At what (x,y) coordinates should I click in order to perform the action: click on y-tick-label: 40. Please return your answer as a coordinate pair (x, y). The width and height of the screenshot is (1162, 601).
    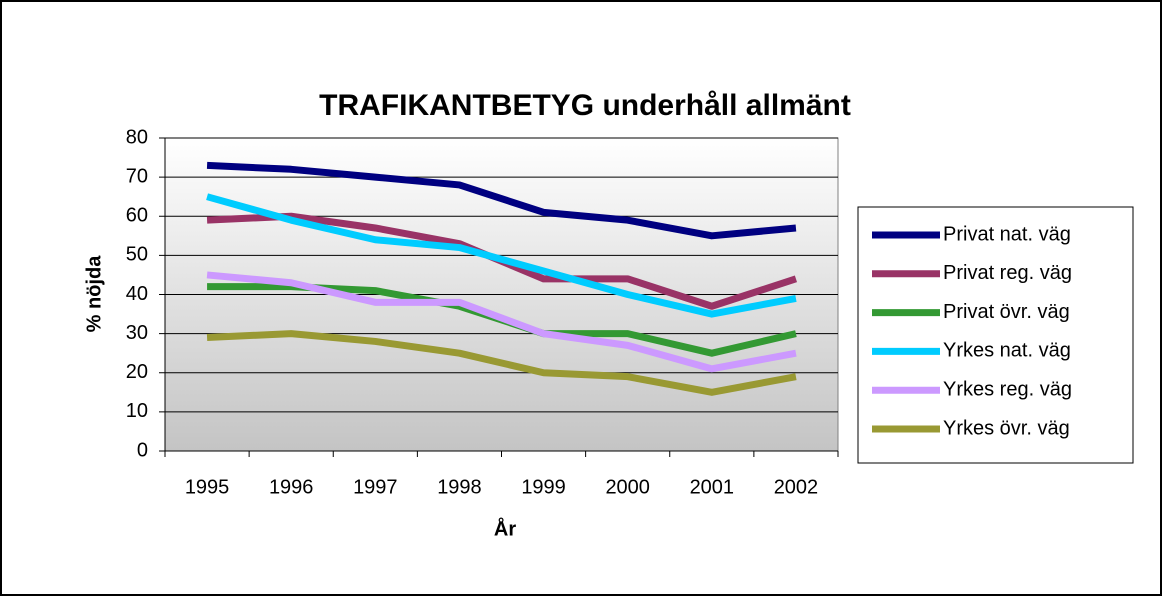
    Looking at the image, I should click on (137, 294).